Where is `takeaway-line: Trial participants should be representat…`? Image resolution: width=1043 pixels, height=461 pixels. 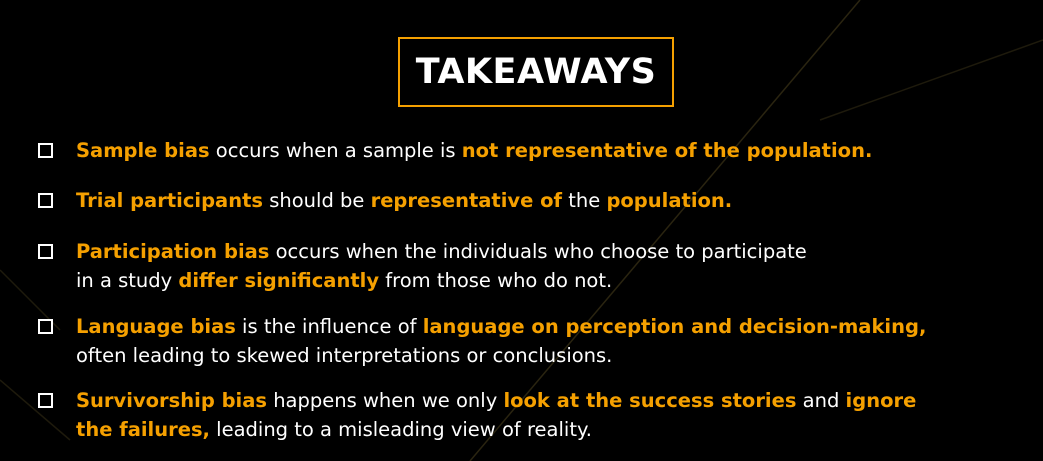 takeaway-line: Trial participants should be representat… is located at coordinates (404, 201).